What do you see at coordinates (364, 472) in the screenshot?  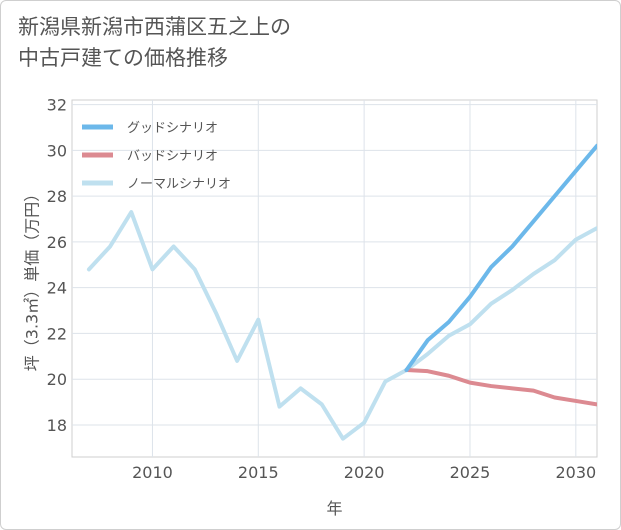 I see `x-tick-label: 2020` at bounding box center [364, 472].